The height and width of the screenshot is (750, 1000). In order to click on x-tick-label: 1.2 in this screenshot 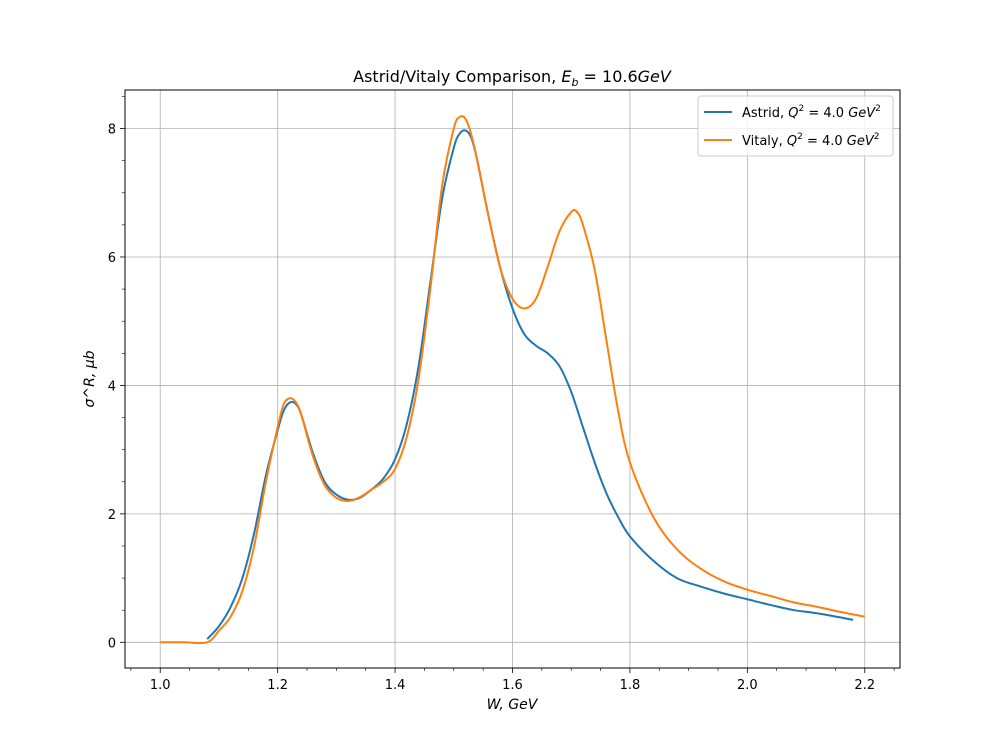, I will do `click(277, 685)`.